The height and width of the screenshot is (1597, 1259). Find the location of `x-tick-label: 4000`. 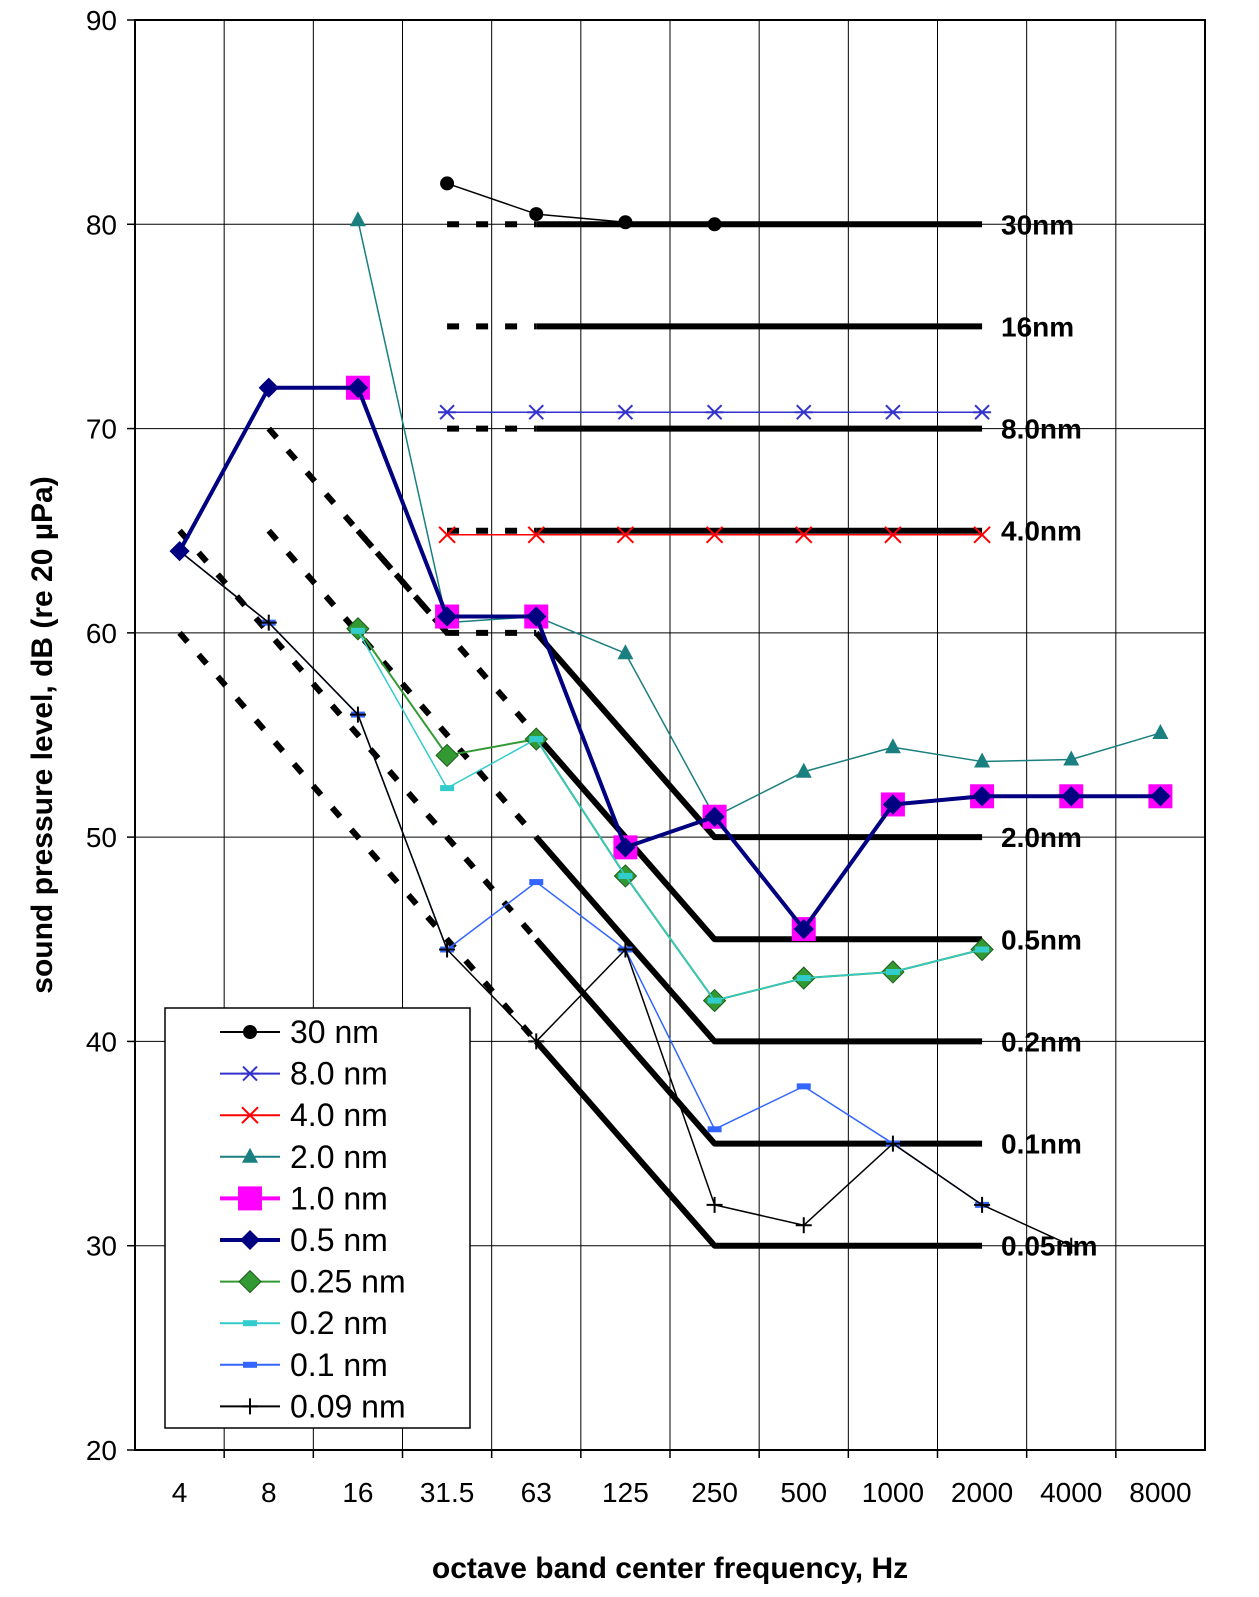

x-tick-label: 4000 is located at coordinates (1071, 1492).